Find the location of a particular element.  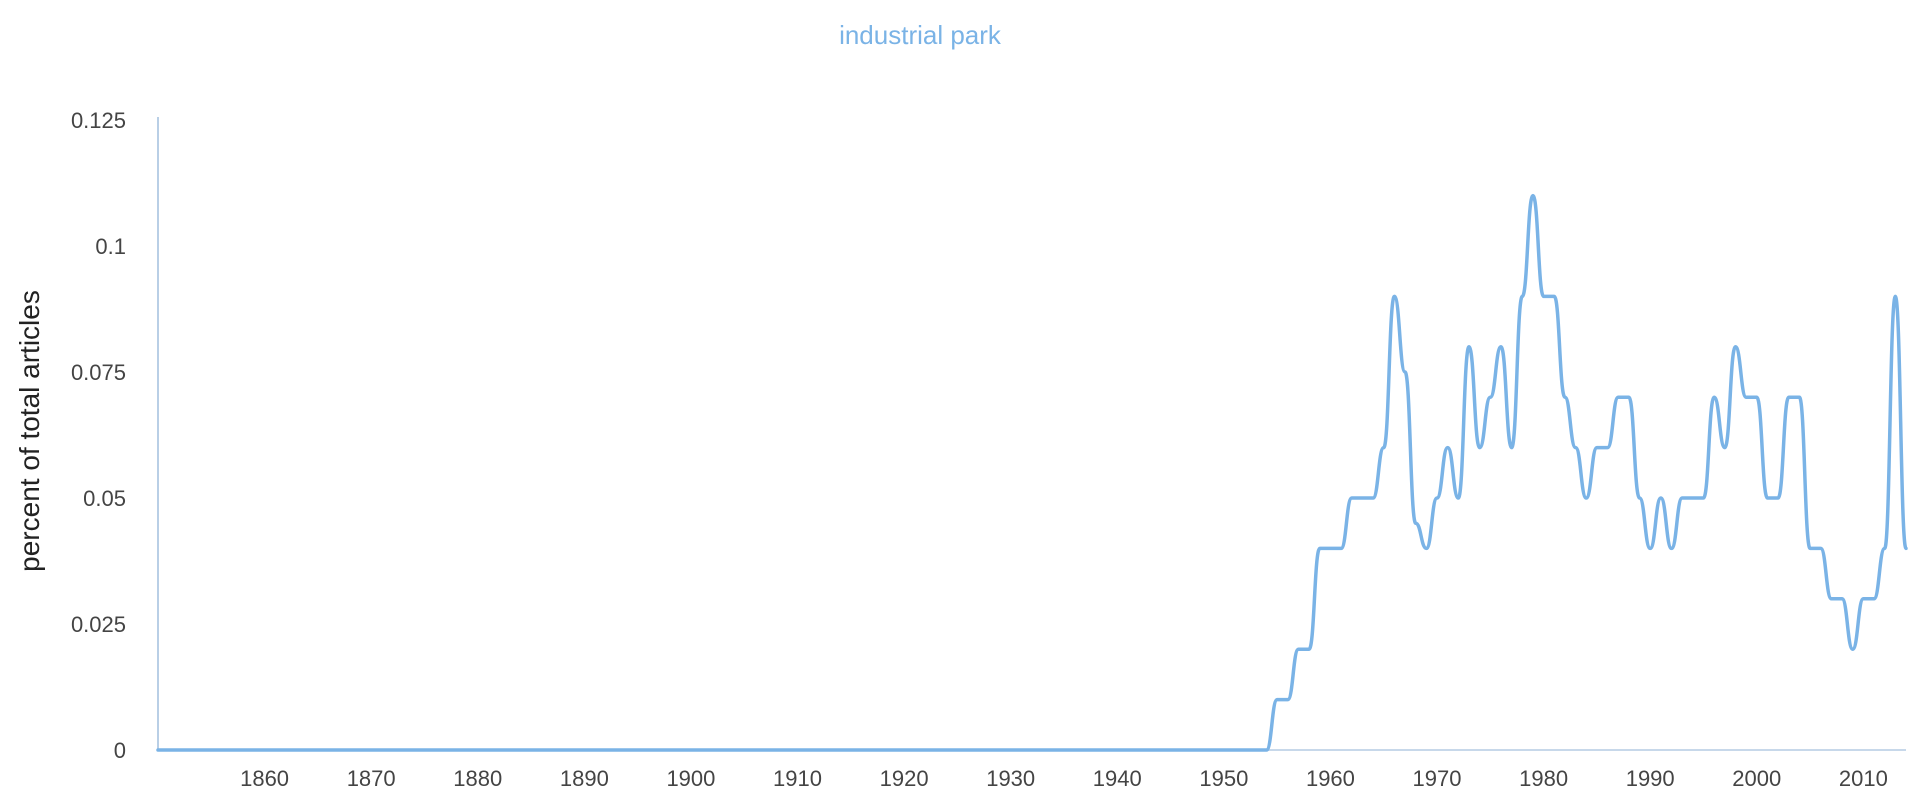

x-tick-label: 1940 is located at coordinates (1117, 778).